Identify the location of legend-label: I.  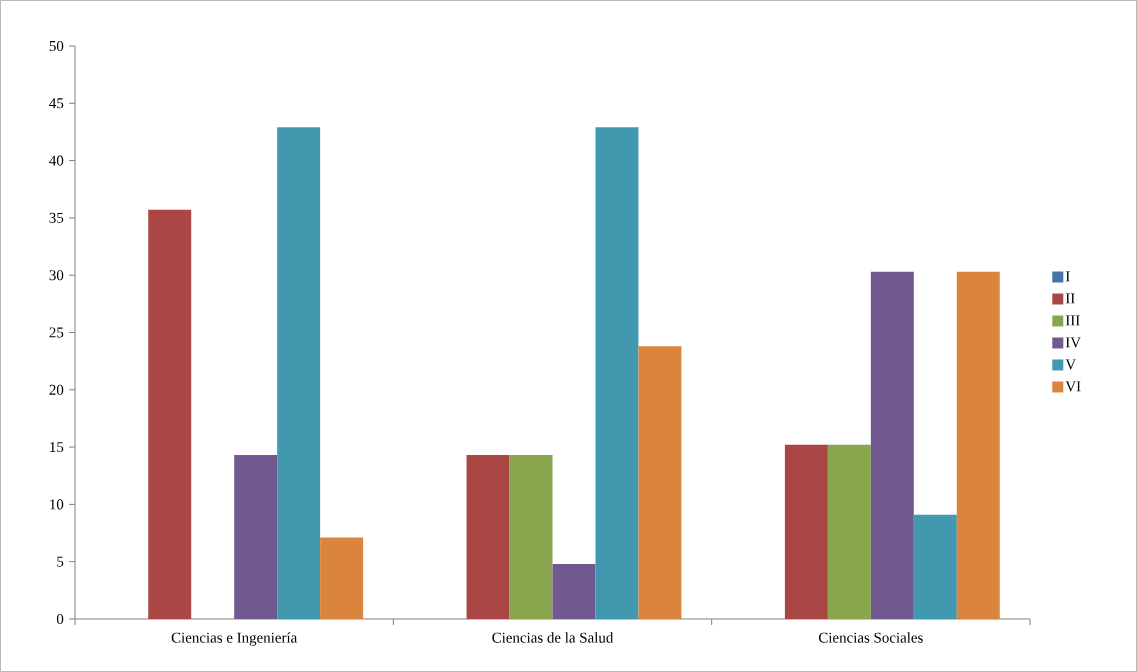
(1067, 276).